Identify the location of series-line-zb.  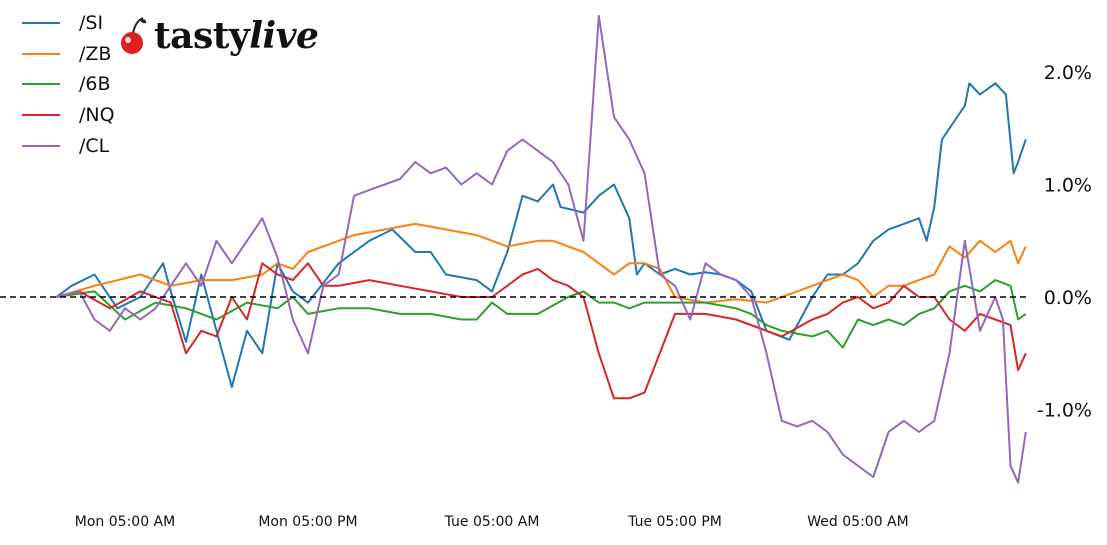
(541, 263).